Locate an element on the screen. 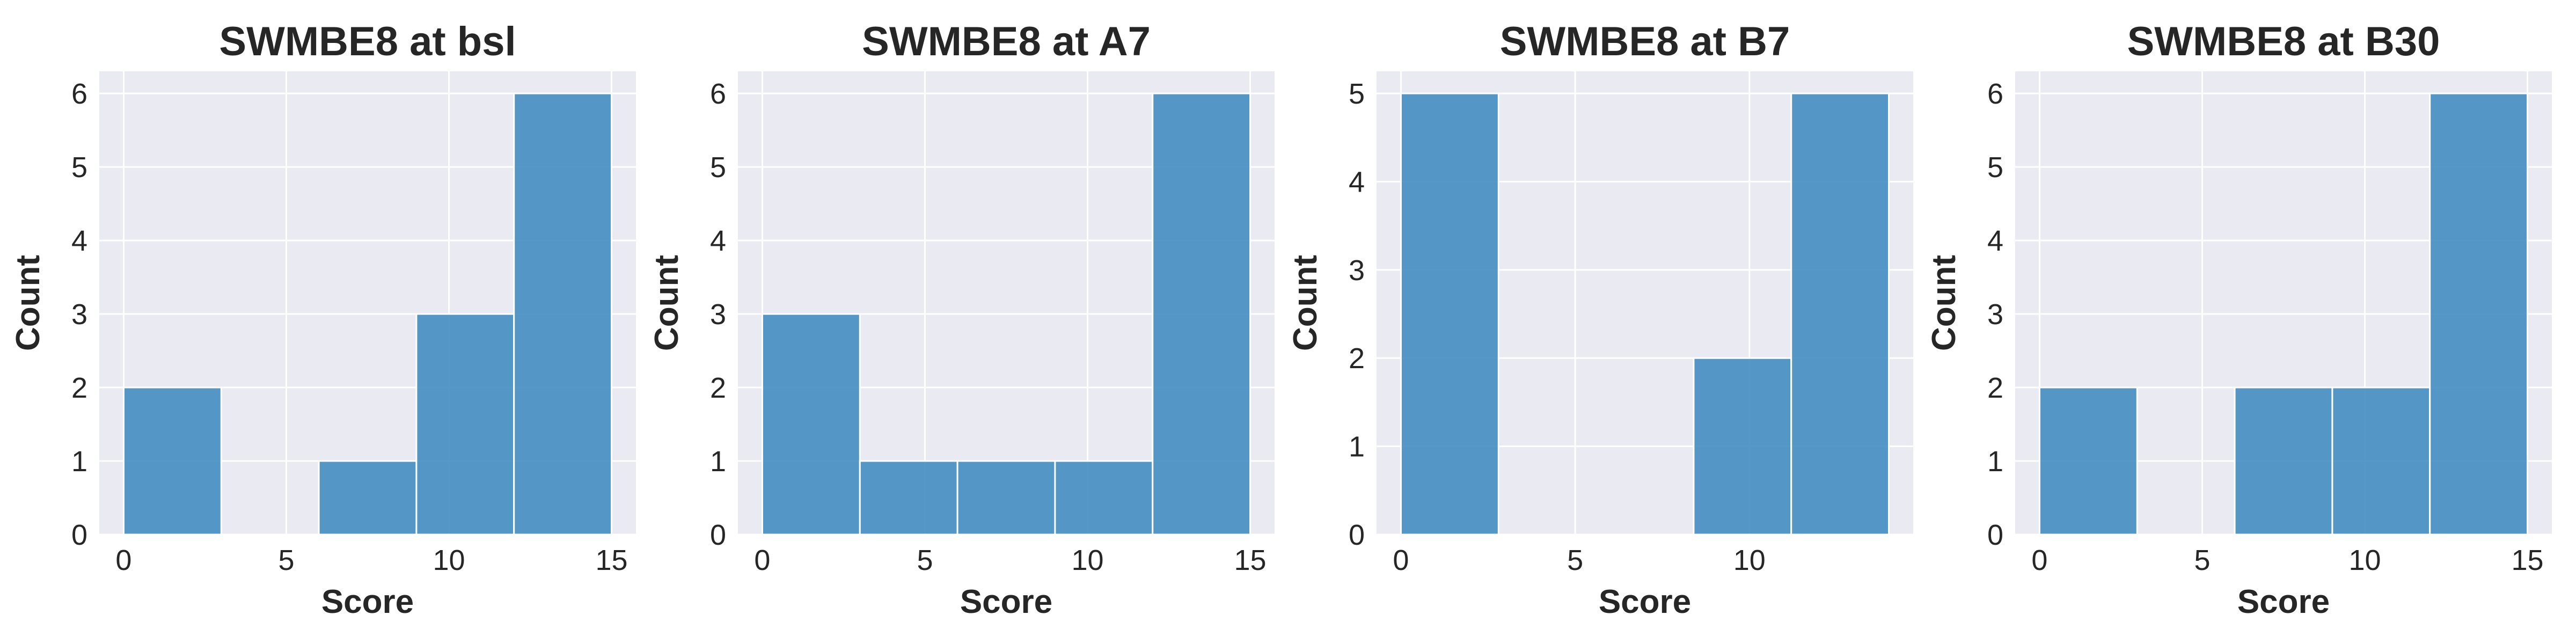 Image resolution: width=2576 pixels, height=644 pixels. panel-title: SWMBE8 at B30 is located at coordinates (2283, 41).